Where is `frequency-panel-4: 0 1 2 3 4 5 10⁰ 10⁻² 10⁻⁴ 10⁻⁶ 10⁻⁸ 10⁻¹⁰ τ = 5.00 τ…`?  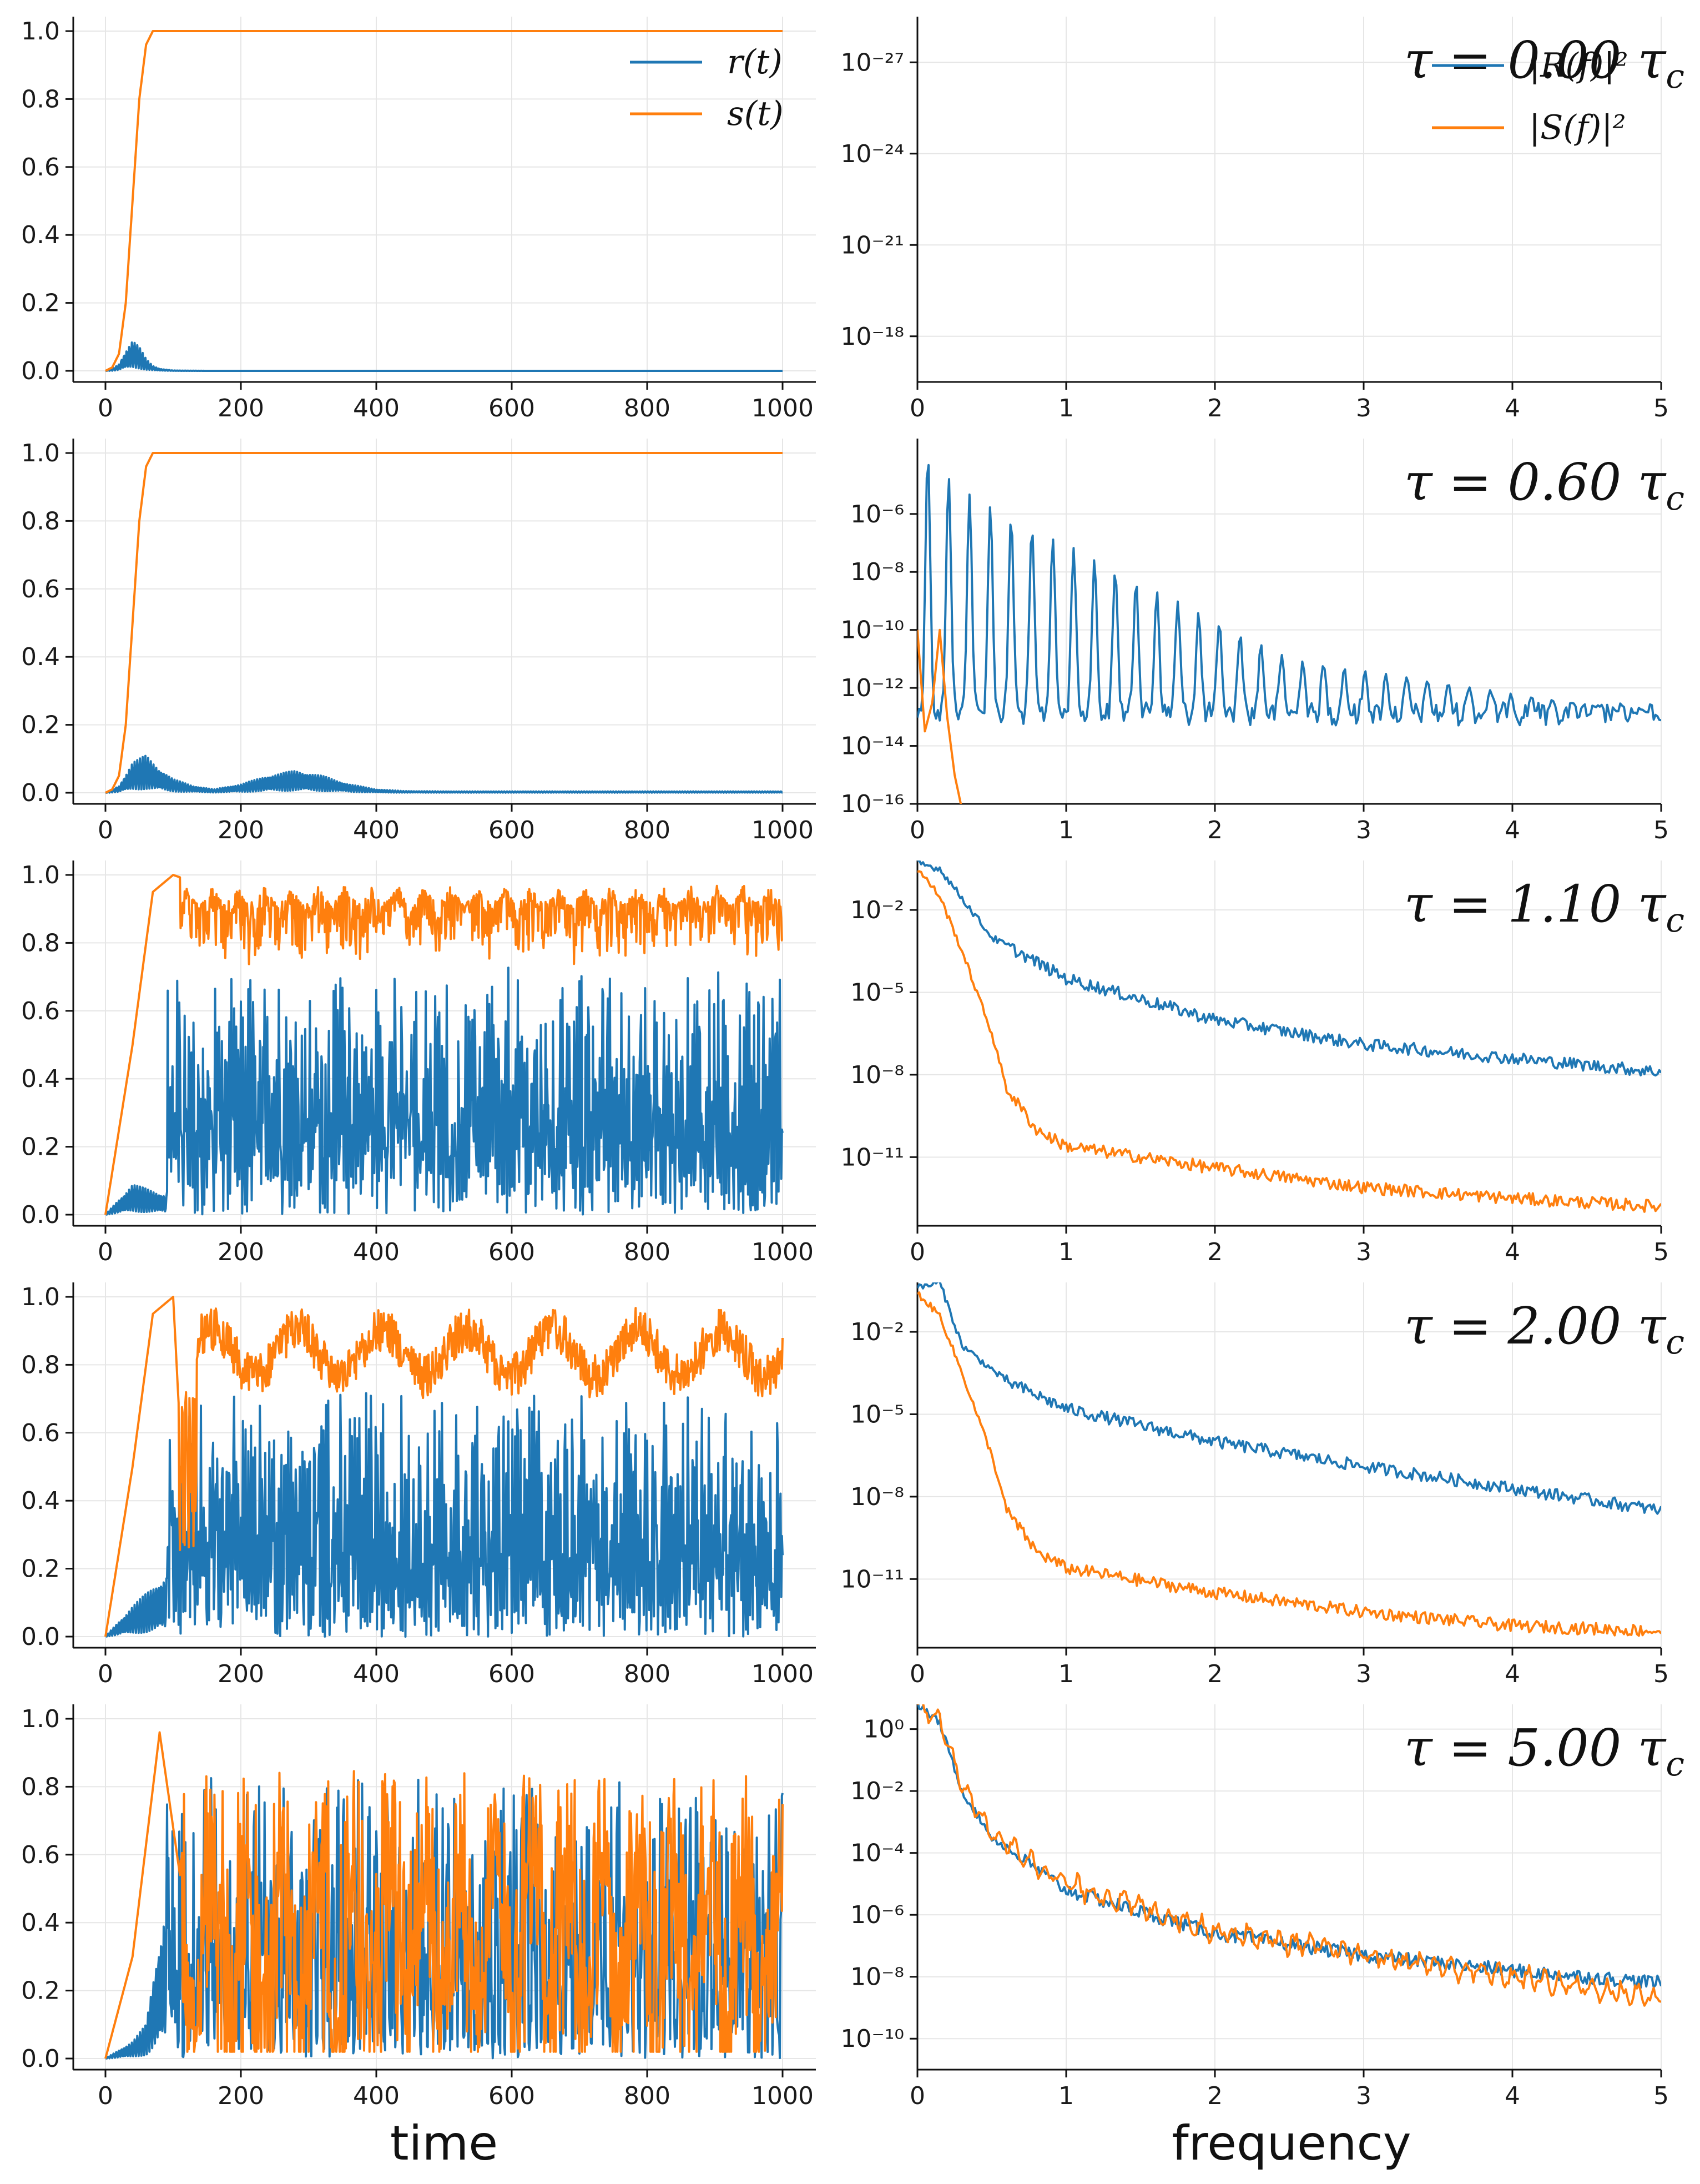
frequency-panel-4: 0 1 2 3 4 5 10⁰ 10⁻² 10⁻⁴ 10⁻⁶ 10⁻⁸ 10⁻¹⁰ τ = 5.00 τ… is located at coordinates (1262, 1907).